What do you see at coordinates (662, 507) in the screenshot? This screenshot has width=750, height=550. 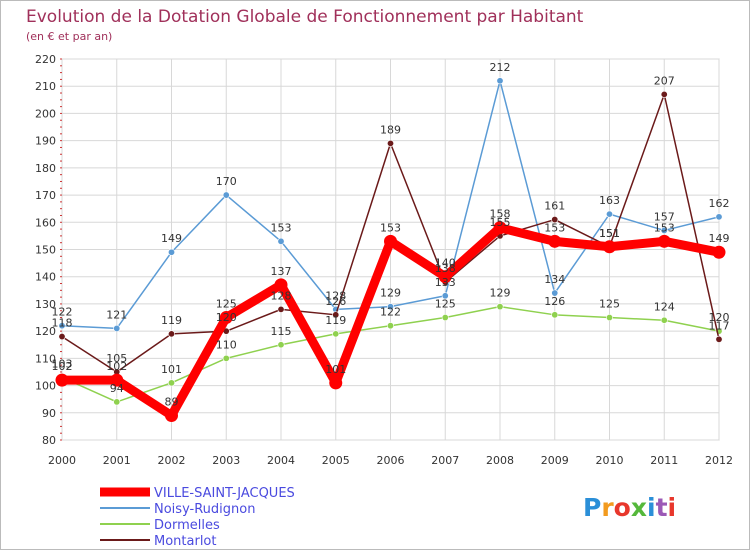 I see `logo-letter: t` at bounding box center [662, 507].